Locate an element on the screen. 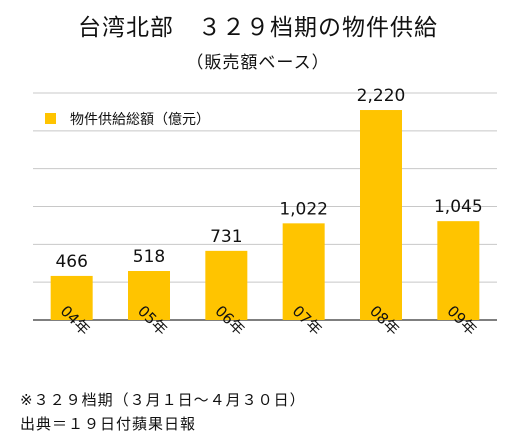 This screenshot has width=516, height=441. legend-swatch is located at coordinates (50, 118).